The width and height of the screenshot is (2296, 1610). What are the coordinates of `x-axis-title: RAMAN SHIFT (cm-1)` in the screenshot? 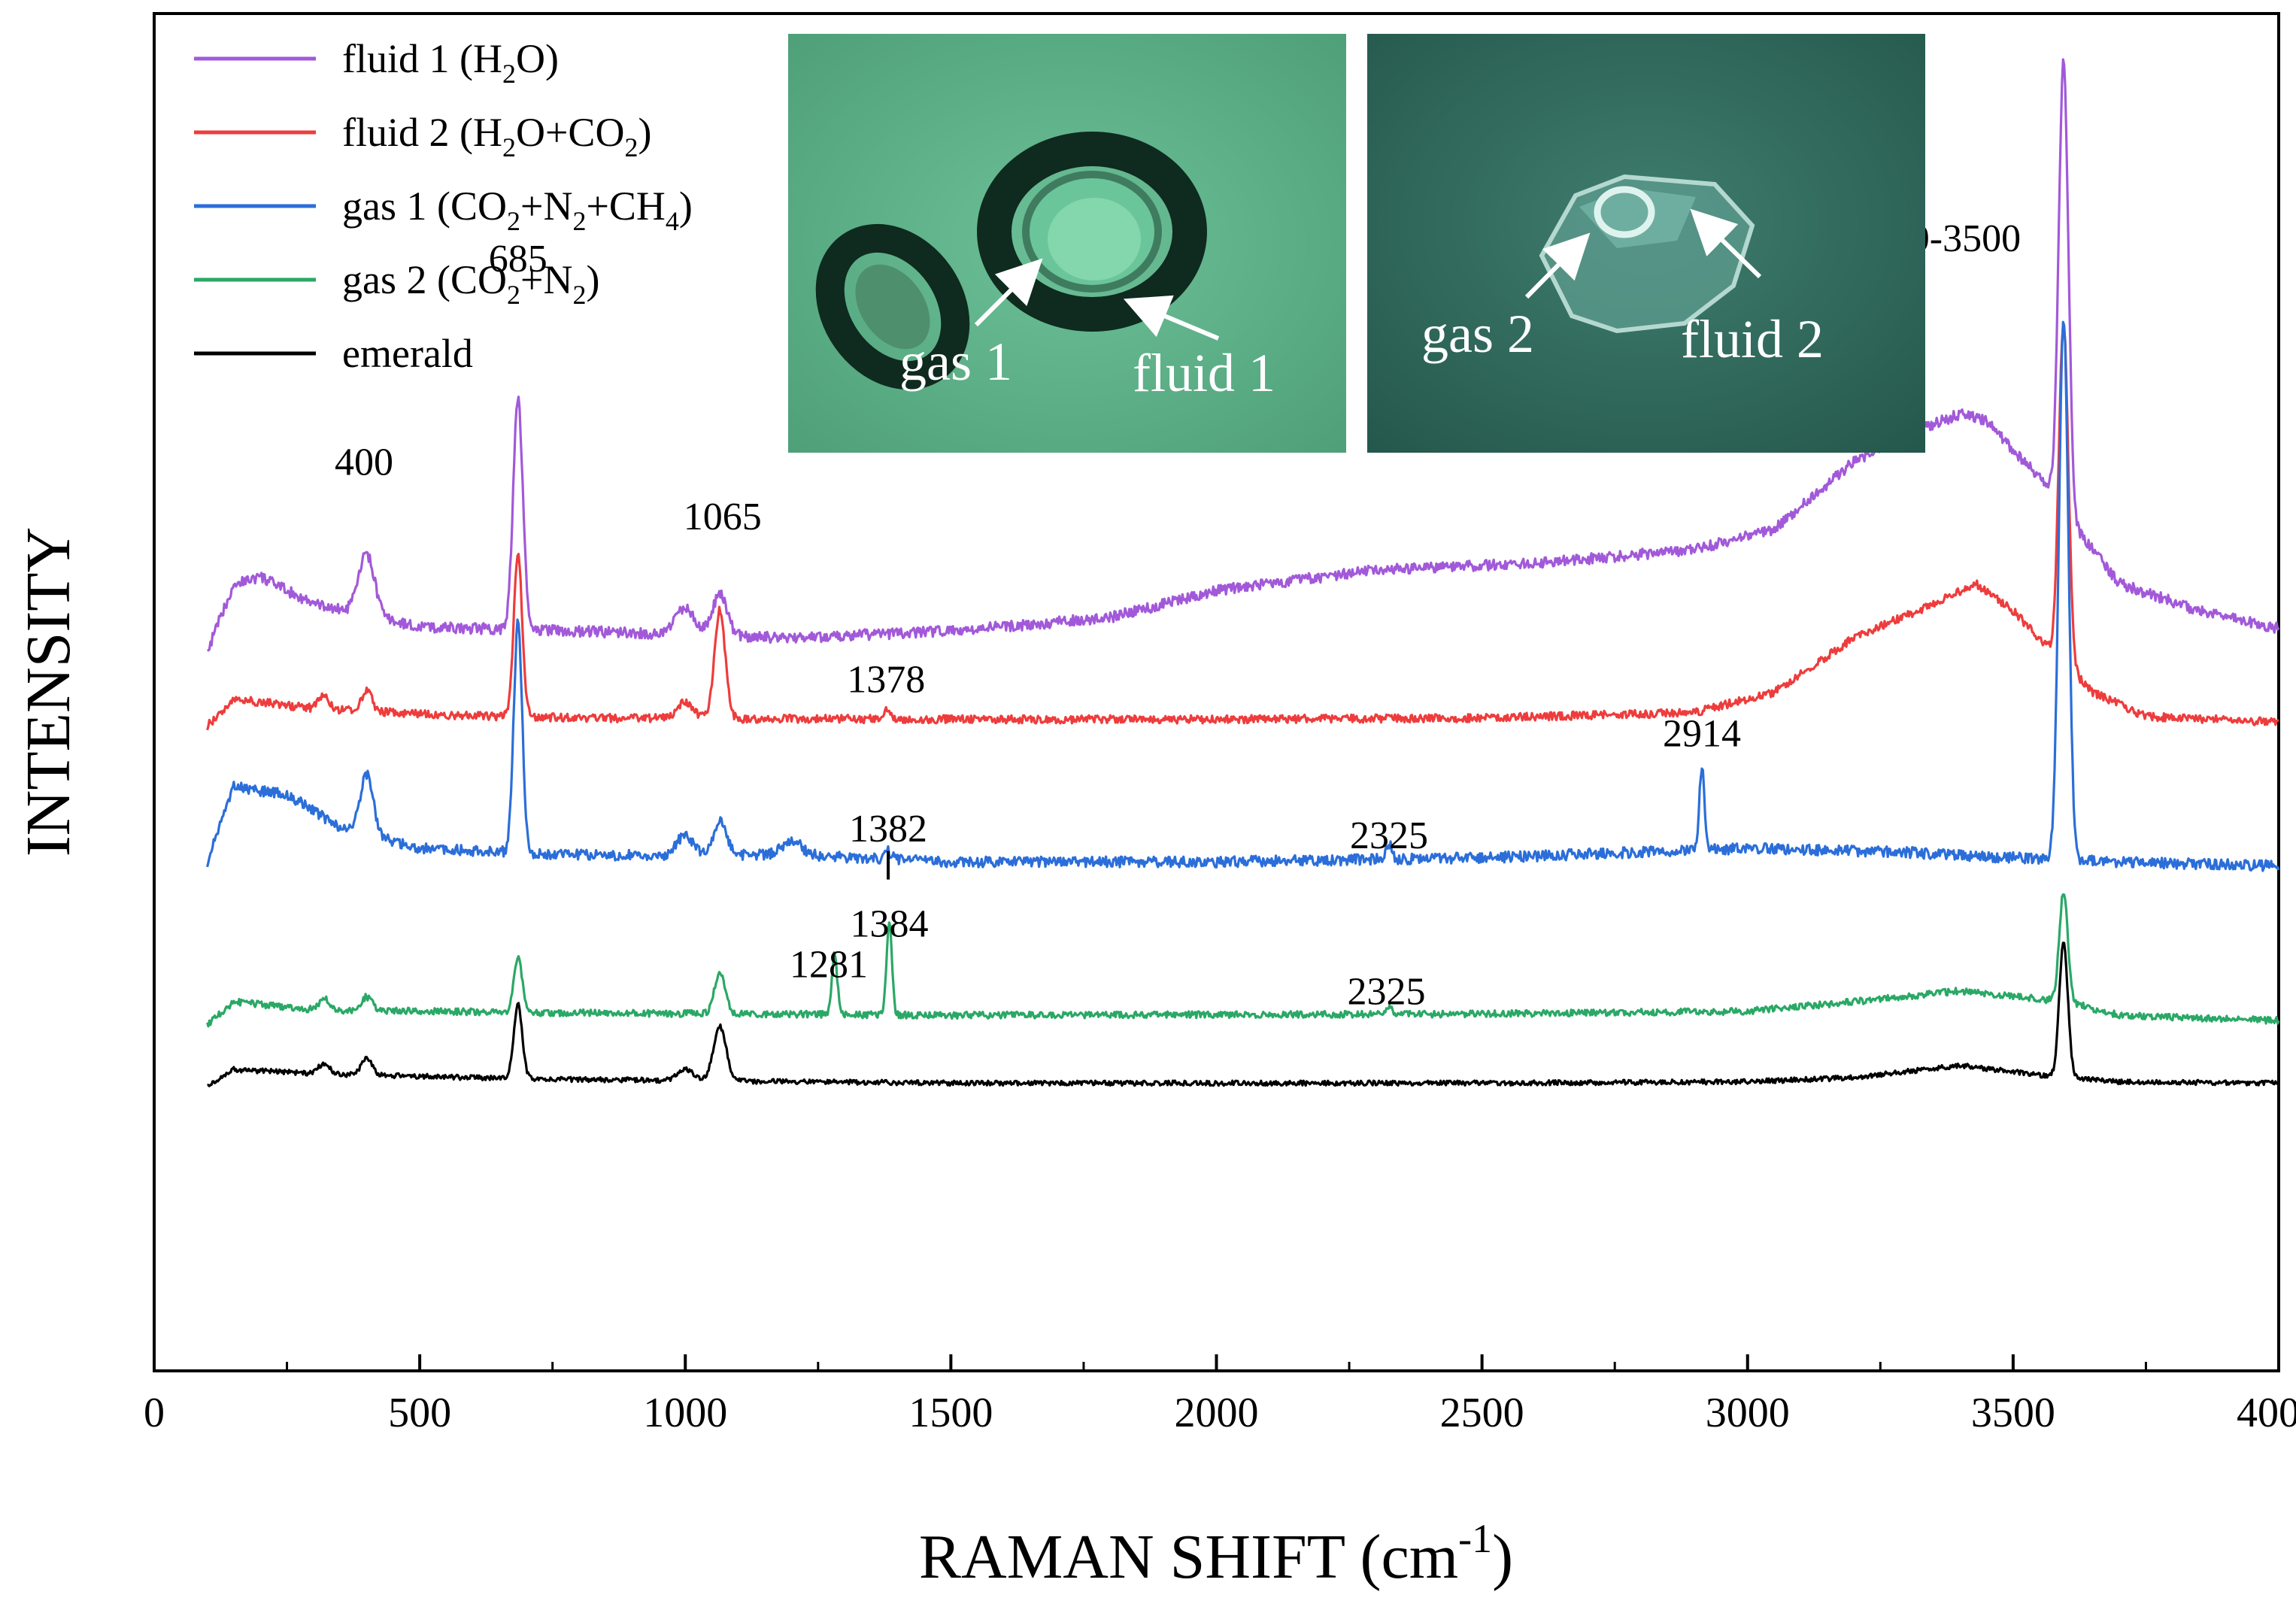 It's located at (1216, 1554).